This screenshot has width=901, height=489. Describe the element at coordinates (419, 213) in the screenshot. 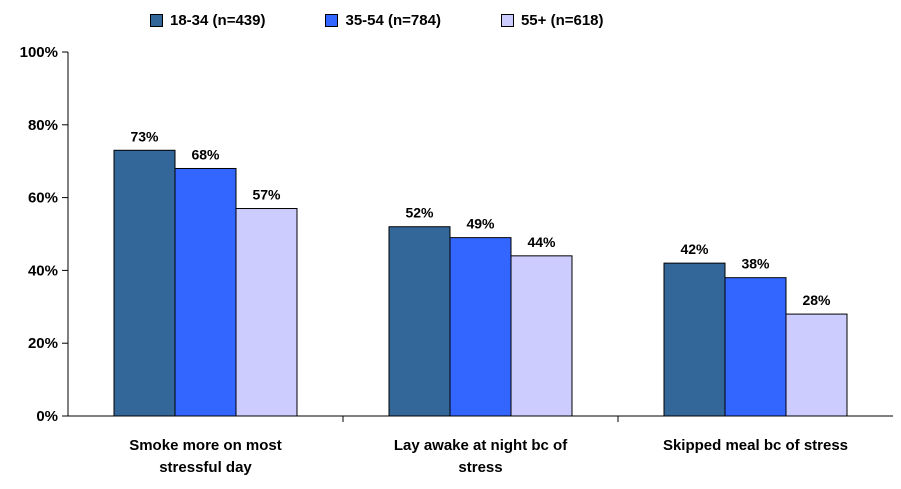

I see `data-label: 52%` at that location.